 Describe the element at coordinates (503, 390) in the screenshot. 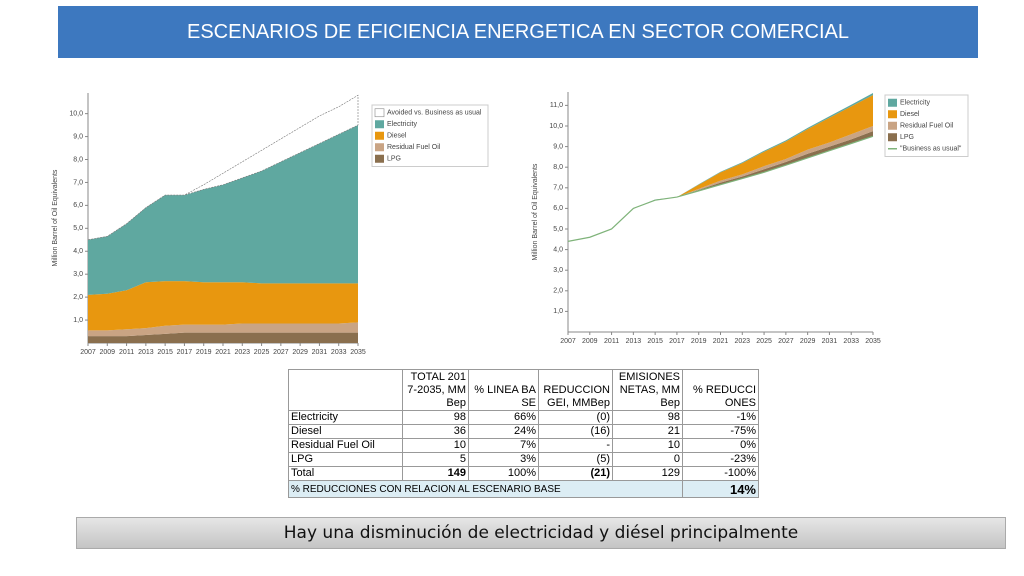

I see `column-header: % LINEA BASE` at that location.